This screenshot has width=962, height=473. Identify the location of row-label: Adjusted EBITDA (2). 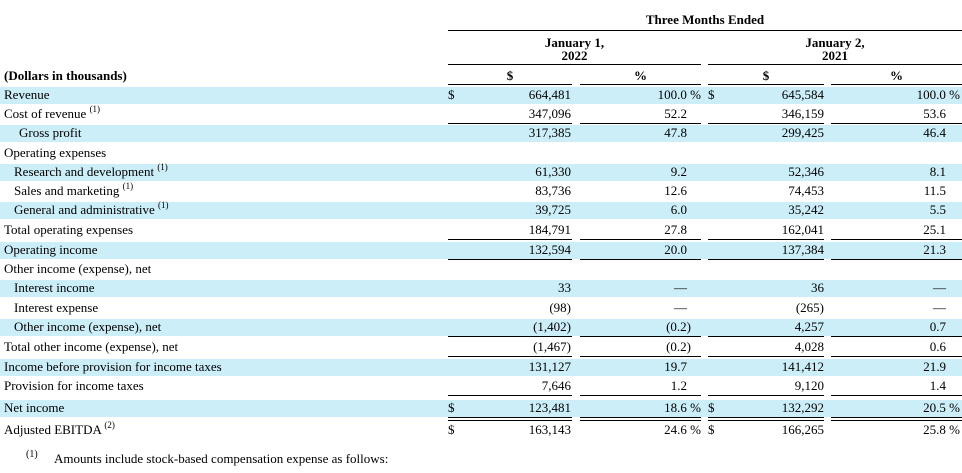
(59, 429).